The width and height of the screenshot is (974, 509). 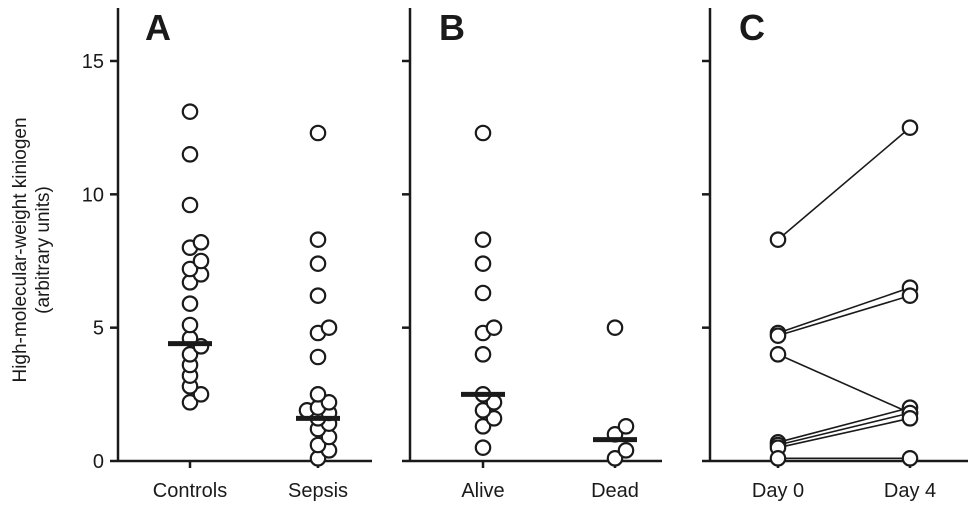 I want to click on panel-letter: B, so click(x=452, y=27).